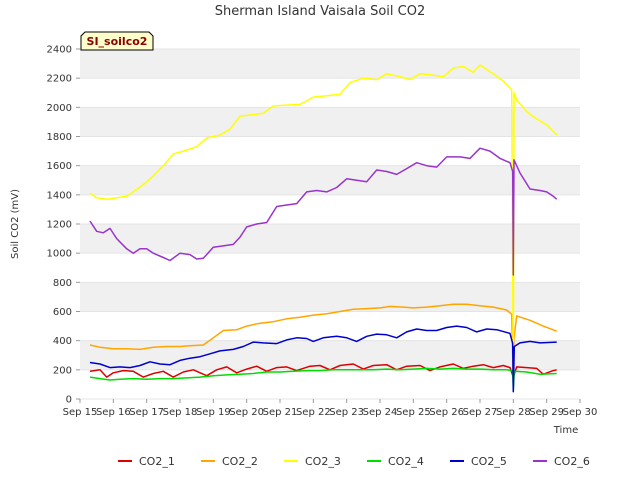 The width and height of the screenshot is (640, 480). I want to click on x-tick-label: Sep 15, so click(80, 412).